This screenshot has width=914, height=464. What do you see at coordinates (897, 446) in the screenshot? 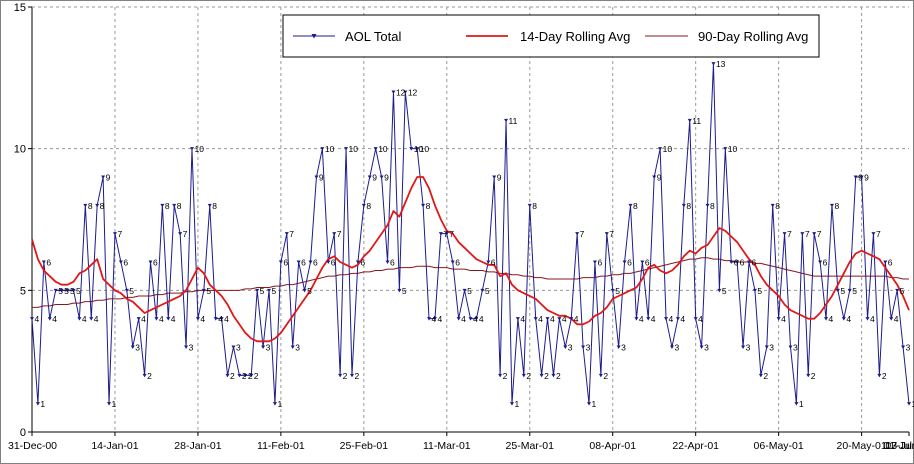
I see `x-tick-label: 01-Jul` at bounding box center [897, 446].